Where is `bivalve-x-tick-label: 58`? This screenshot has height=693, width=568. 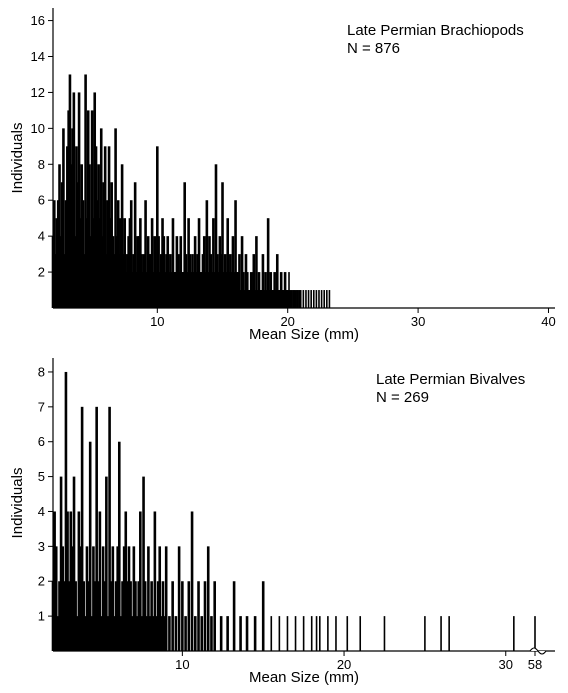 bivalve-x-tick-label: 58 is located at coordinates (535, 664).